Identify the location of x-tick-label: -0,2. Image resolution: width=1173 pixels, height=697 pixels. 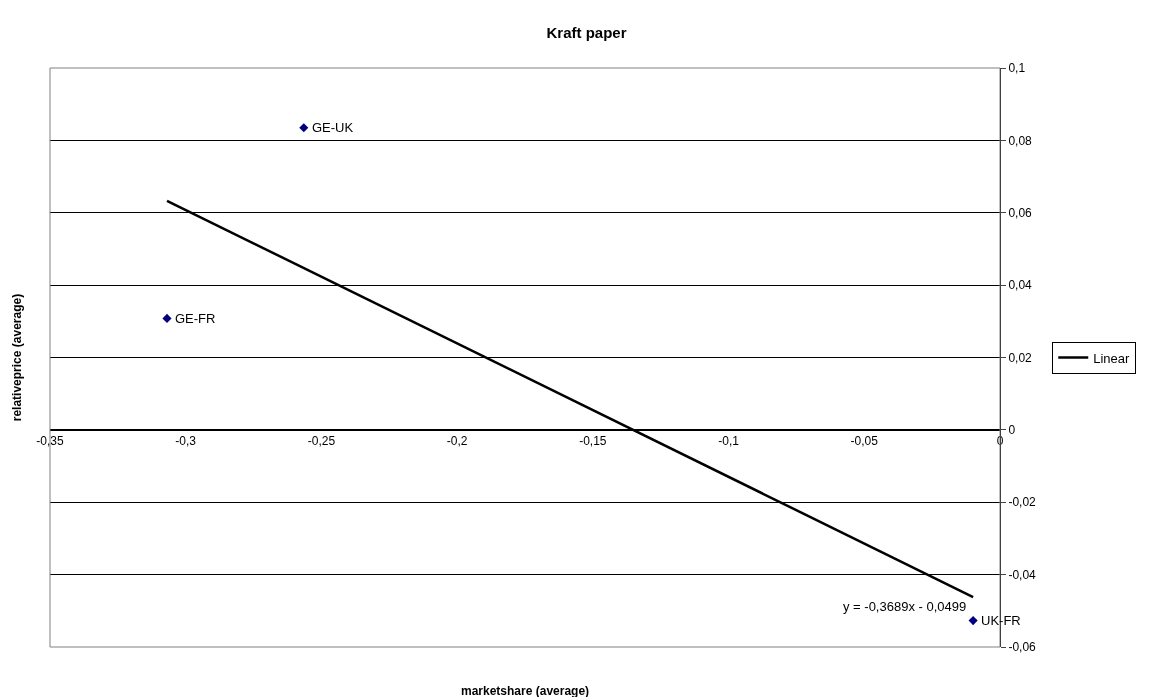
(457, 441).